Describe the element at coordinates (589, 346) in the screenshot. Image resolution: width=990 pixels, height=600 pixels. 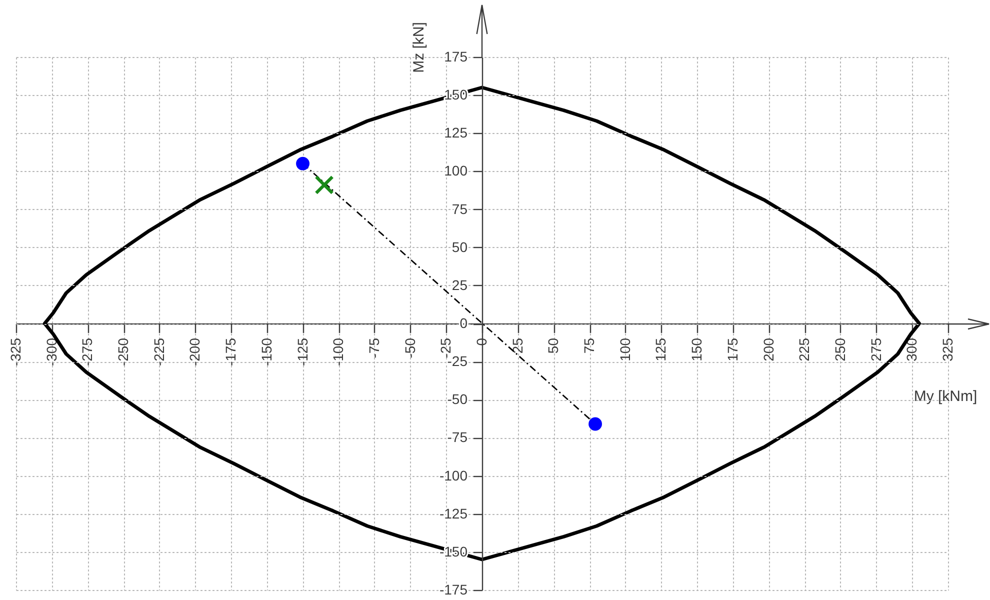
I see `x-tick-label: 75` at that location.